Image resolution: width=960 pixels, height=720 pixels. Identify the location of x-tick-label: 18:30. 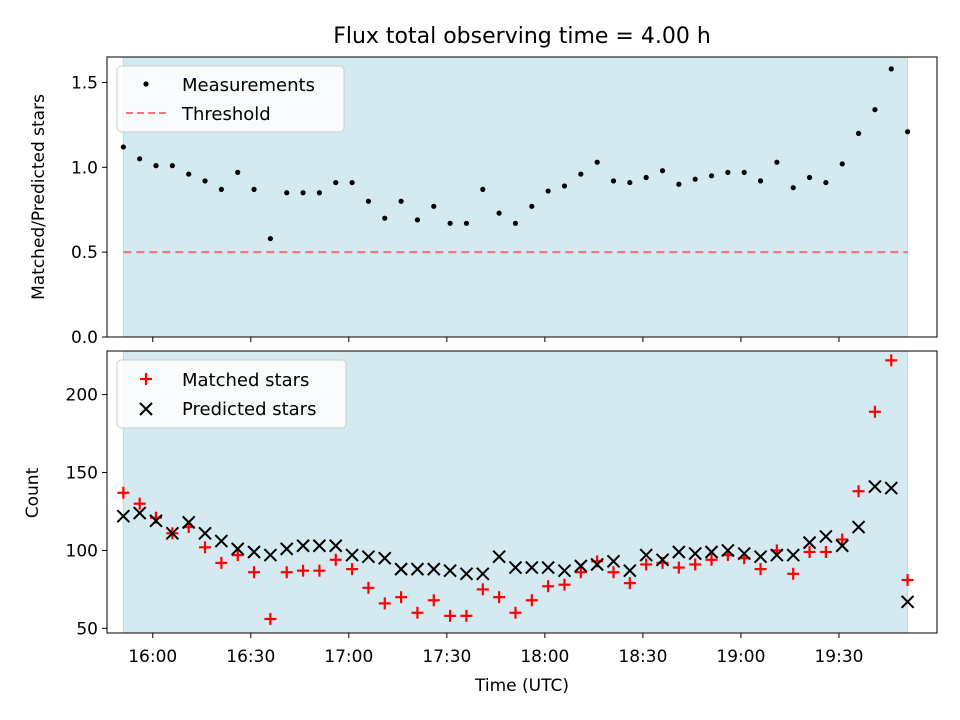
(642, 657).